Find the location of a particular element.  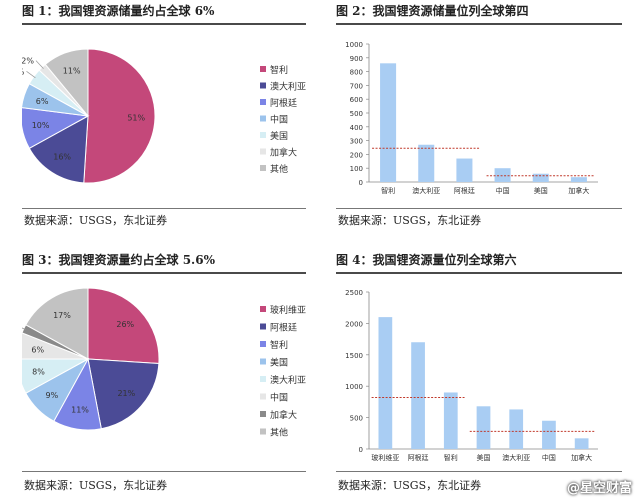

y-tick-label: 700 is located at coordinates (356, 86).